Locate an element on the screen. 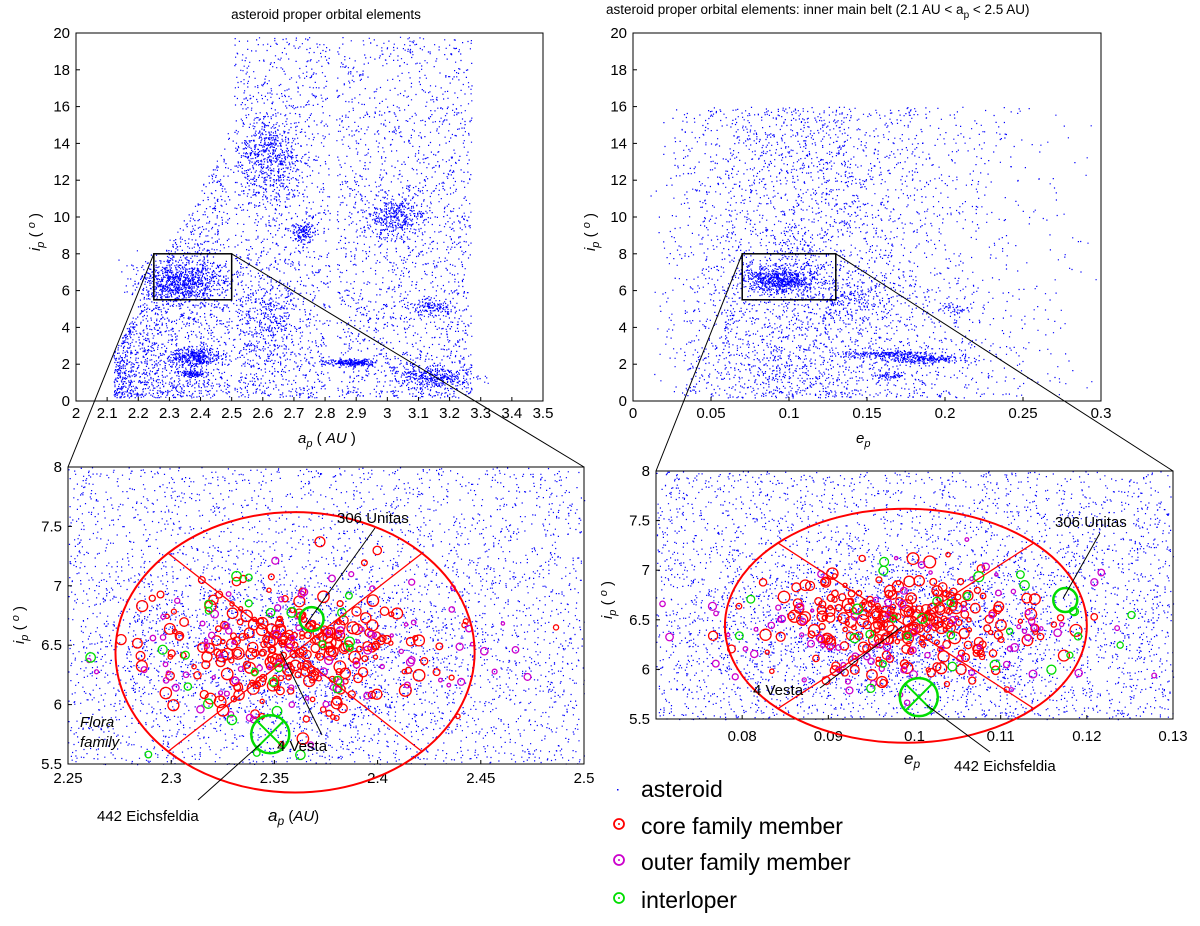 The height and width of the screenshot is (926, 1200). asteroid-scatter is located at coordinates (873, 252).